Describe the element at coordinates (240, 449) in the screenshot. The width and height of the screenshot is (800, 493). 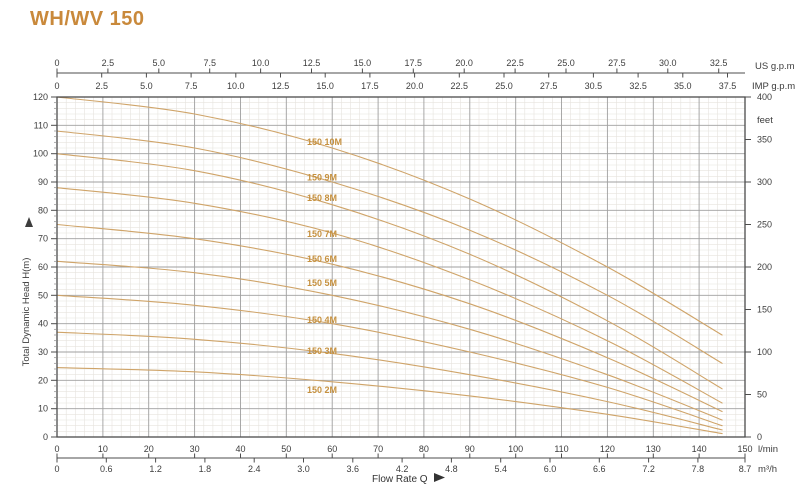
I see `lmin-tick-label: 40` at that location.